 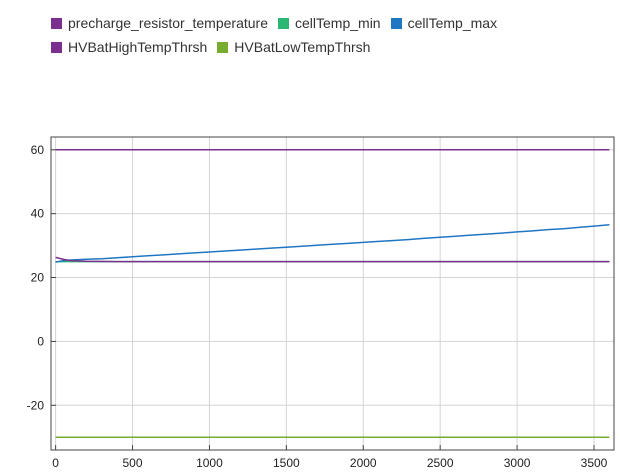 I want to click on x-tick-label-1500: 1500, so click(x=286, y=463).